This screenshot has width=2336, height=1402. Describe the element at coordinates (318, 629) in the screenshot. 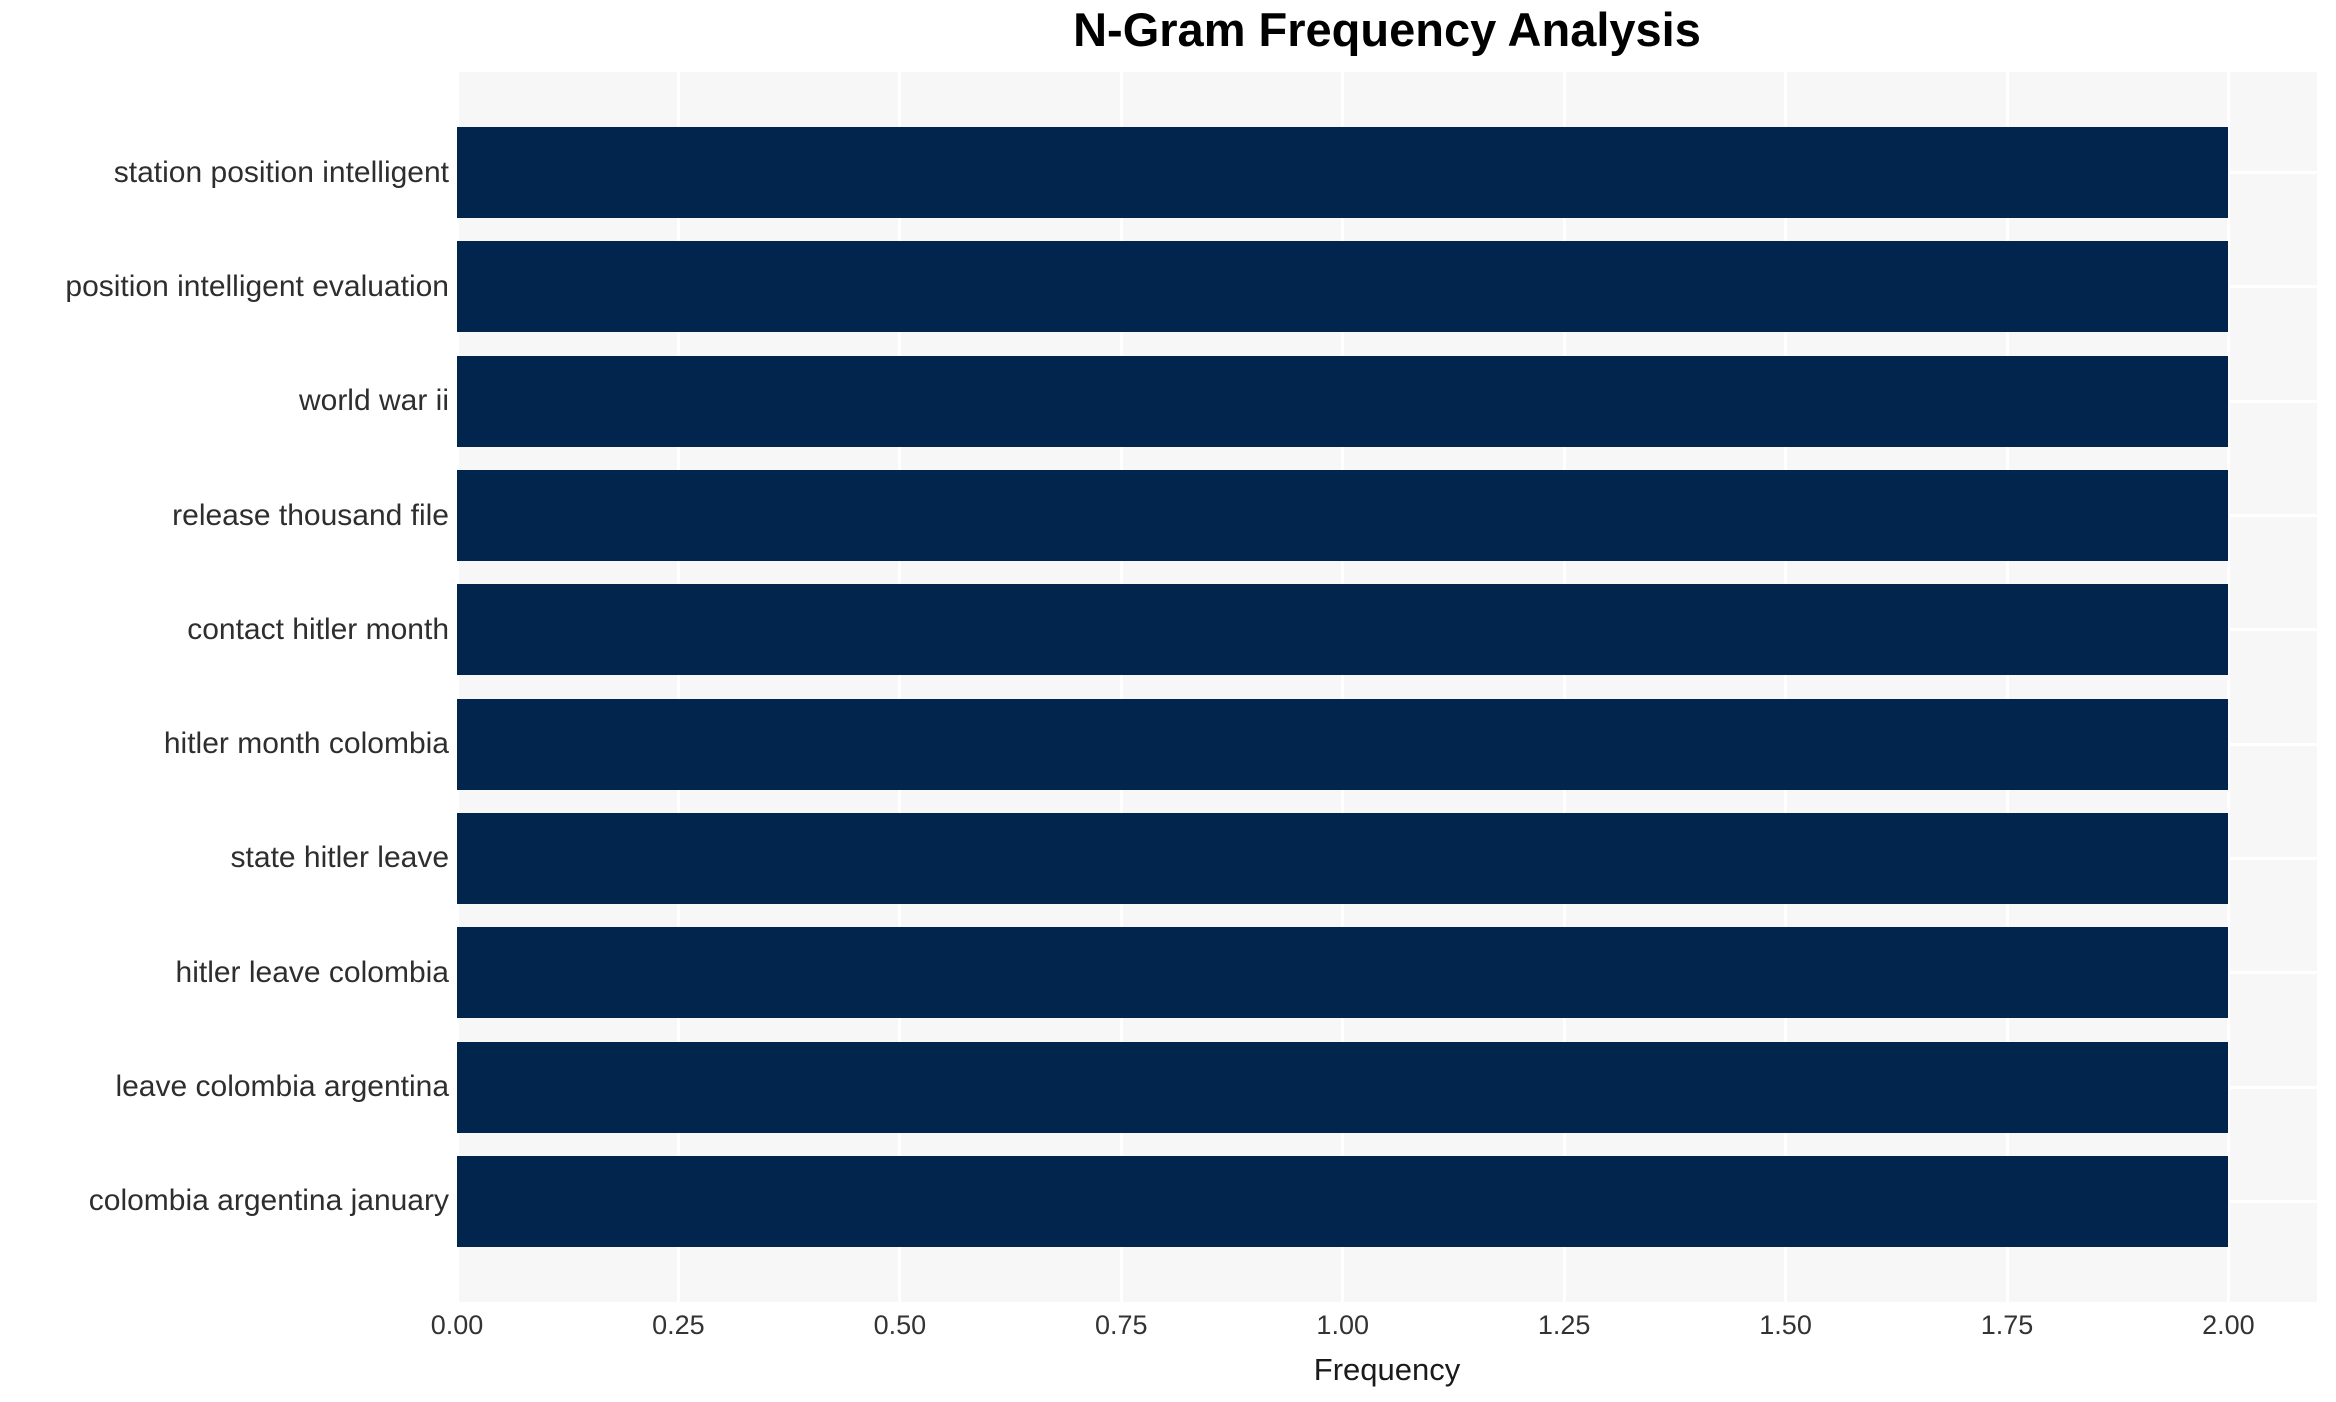

I see `y-tick-label: contact hitler month` at that location.